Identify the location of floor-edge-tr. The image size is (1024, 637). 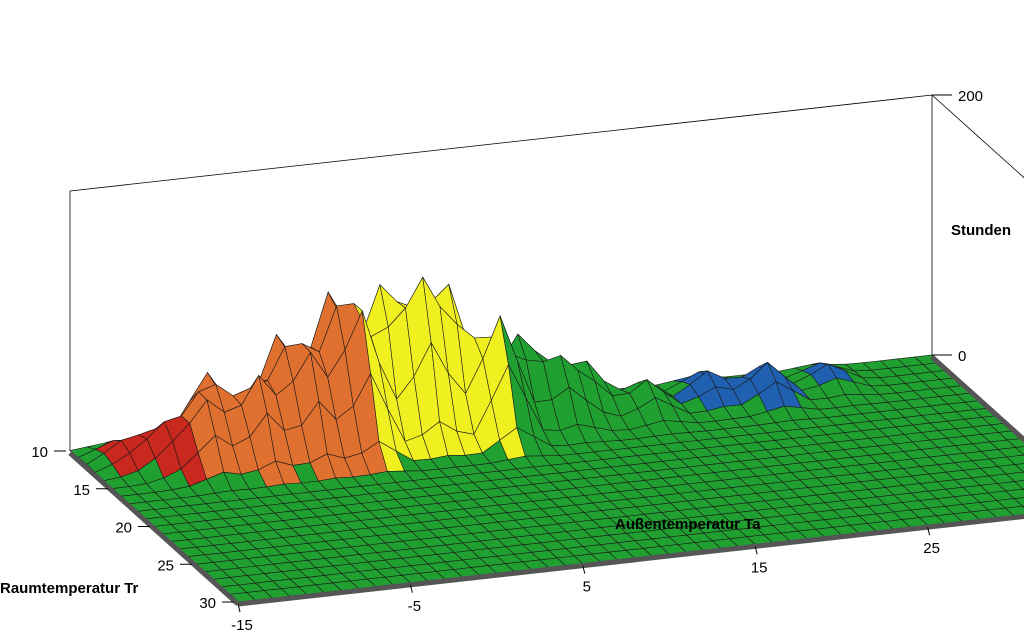
(154, 528).